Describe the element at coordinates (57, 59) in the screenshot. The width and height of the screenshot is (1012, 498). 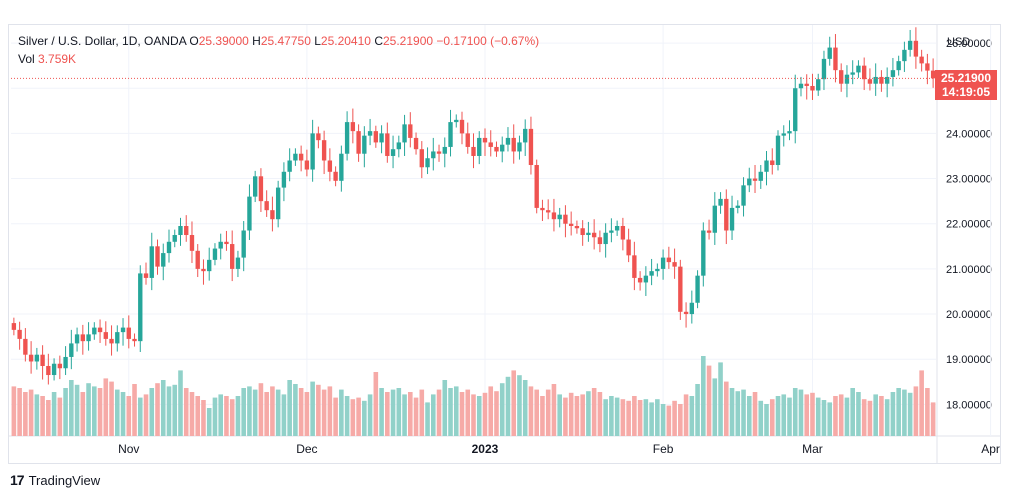
I see `volume-value: 3.759K` at that location.